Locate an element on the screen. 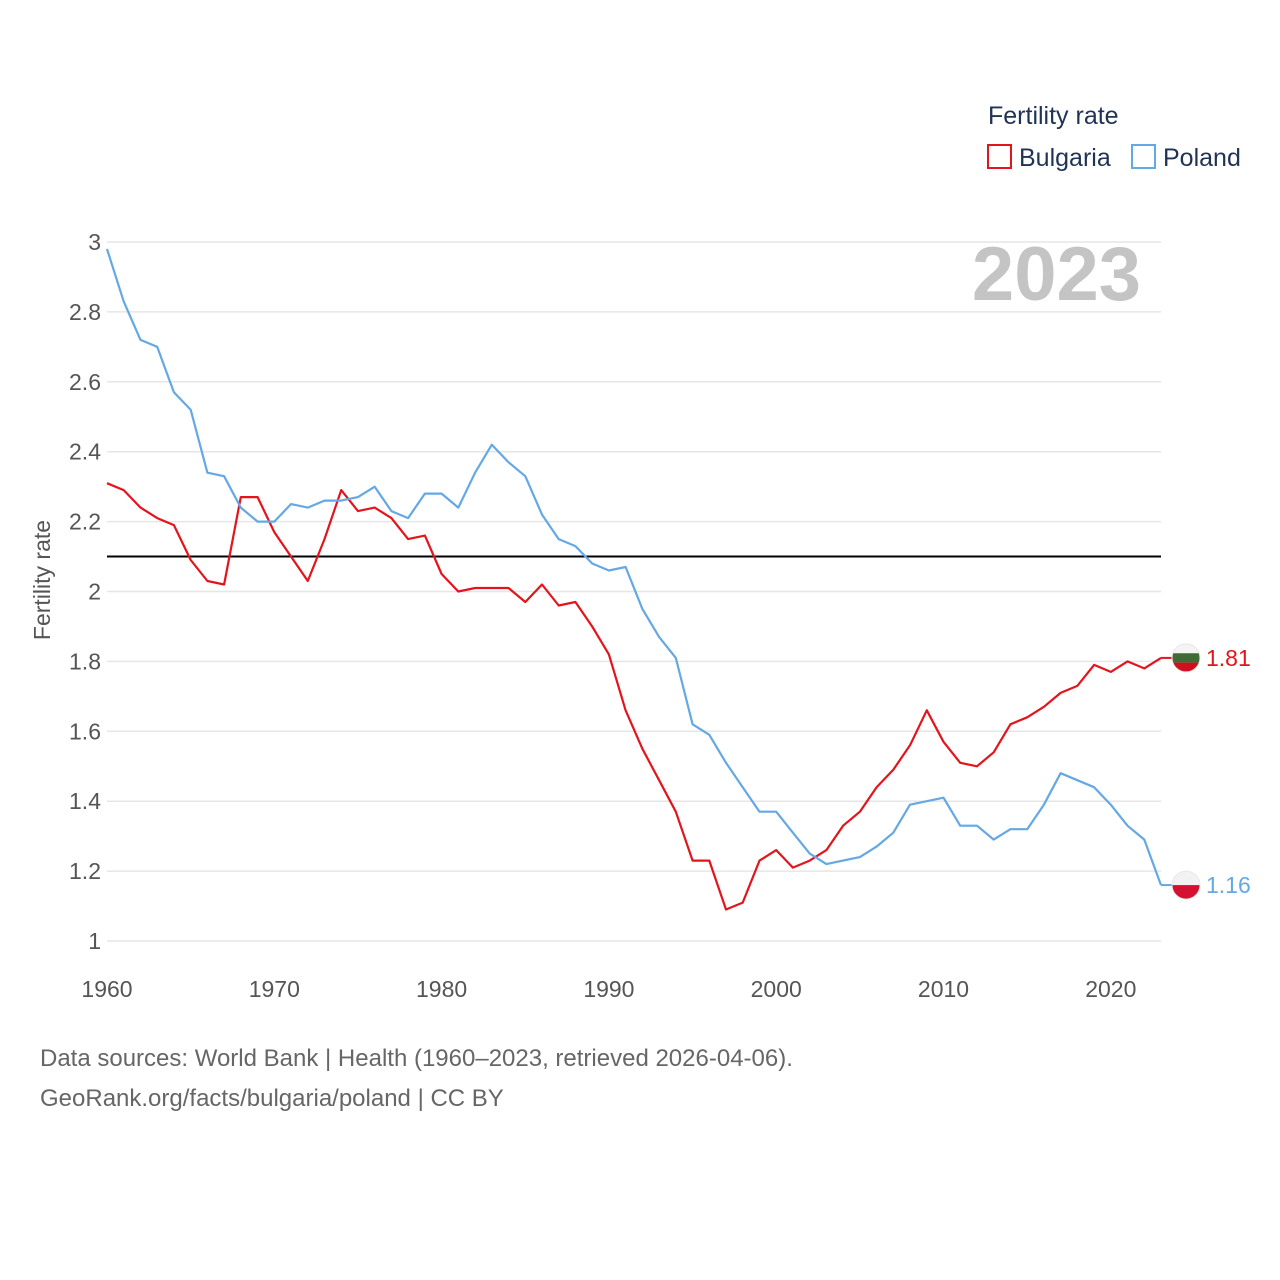  y-tick-label: 1.2 is located at coordinates (85, 871).